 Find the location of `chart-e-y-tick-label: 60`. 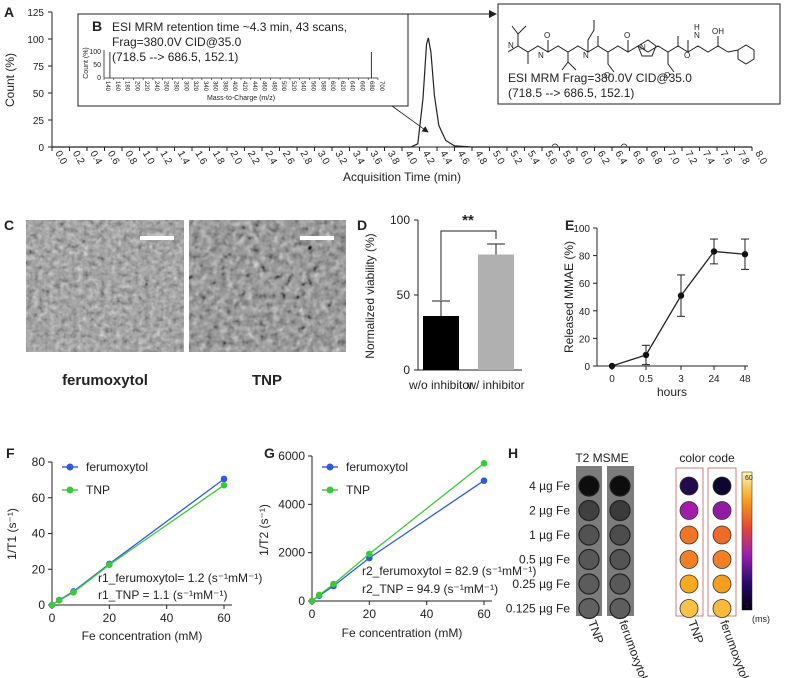

chart-e-y-tick-label: 60 is located at coordinates (585, 284).